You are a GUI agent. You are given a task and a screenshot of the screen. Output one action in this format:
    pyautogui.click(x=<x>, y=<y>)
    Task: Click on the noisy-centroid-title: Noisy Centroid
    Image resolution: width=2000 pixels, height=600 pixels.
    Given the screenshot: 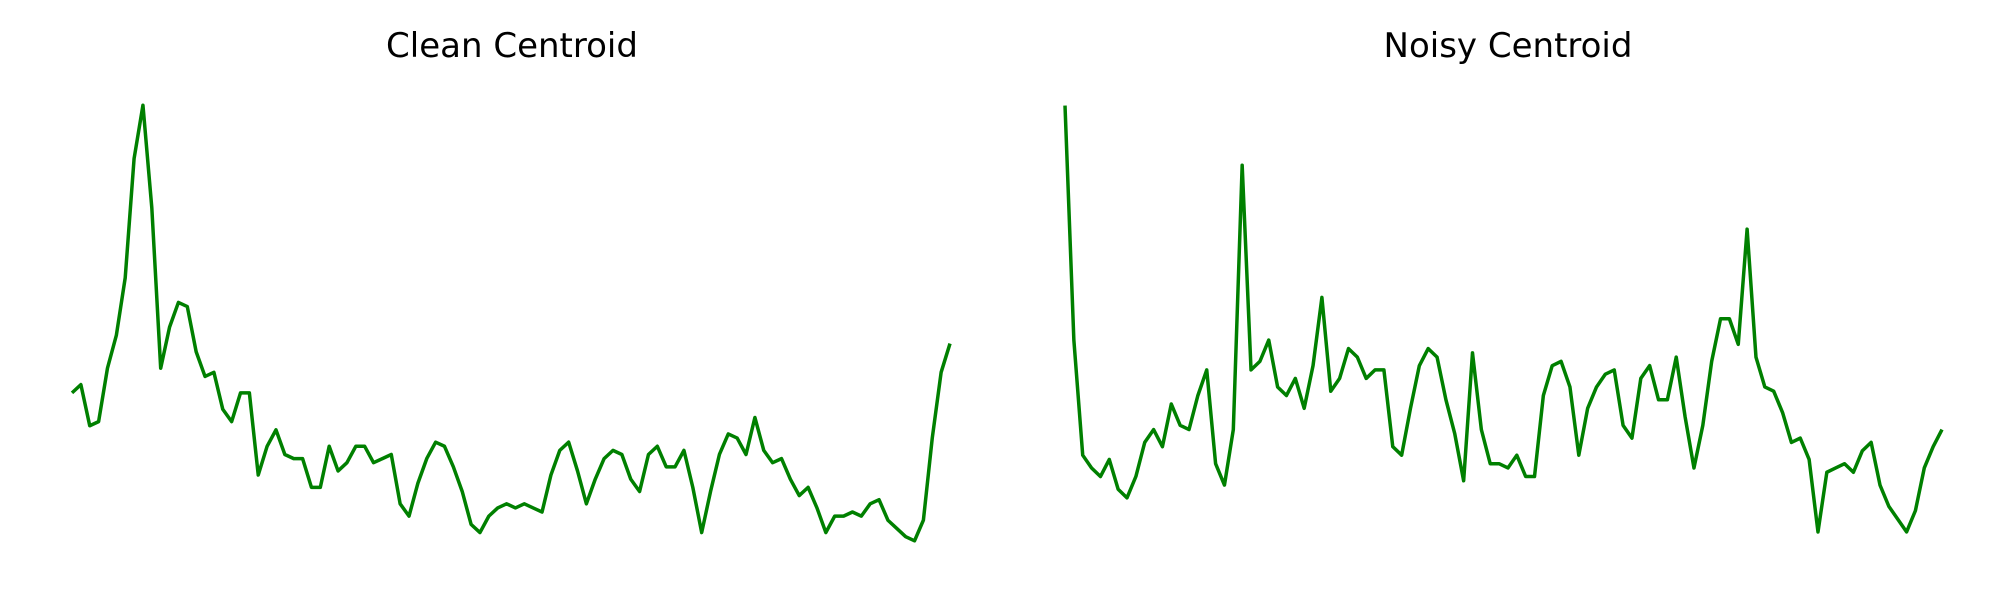 What is the action you would take?
    pyautogui.click(x=1508, y=46)
    